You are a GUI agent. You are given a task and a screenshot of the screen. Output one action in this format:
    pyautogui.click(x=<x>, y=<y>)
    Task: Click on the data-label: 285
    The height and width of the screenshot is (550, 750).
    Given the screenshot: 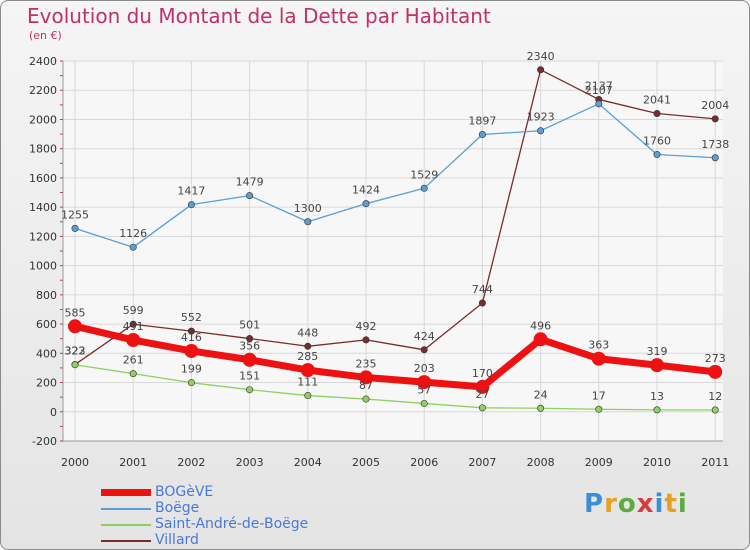 What is the action you would take?
    pyautogui.click(x=307, y=356)
    